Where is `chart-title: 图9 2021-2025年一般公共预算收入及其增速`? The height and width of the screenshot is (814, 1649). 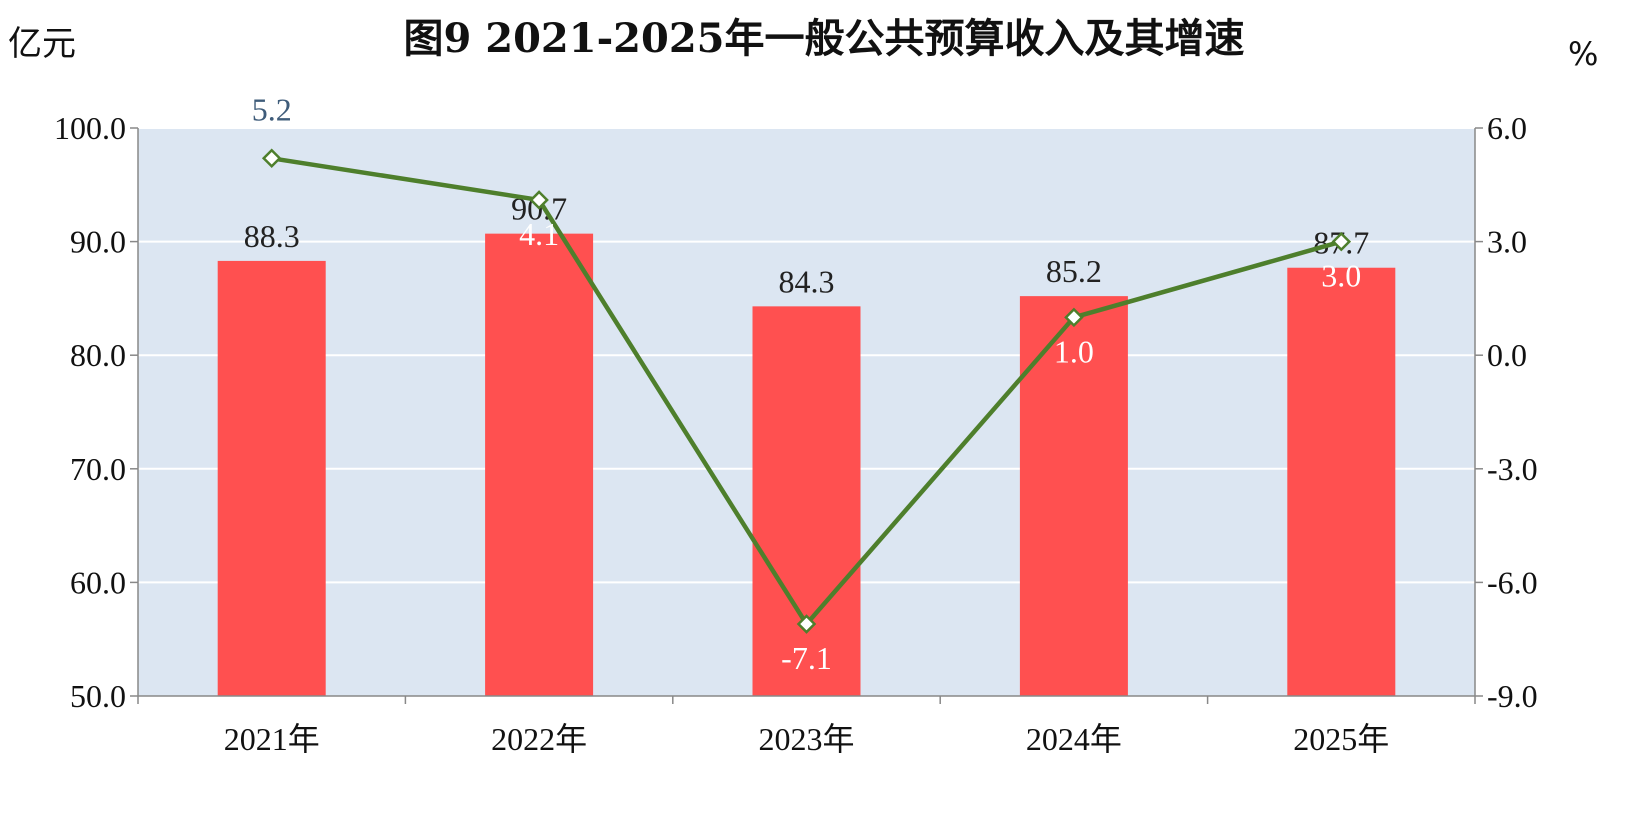 chart-title: 图9 2021-2025年一般公共预算收入及其增速 is located at coordinates (823, 38).